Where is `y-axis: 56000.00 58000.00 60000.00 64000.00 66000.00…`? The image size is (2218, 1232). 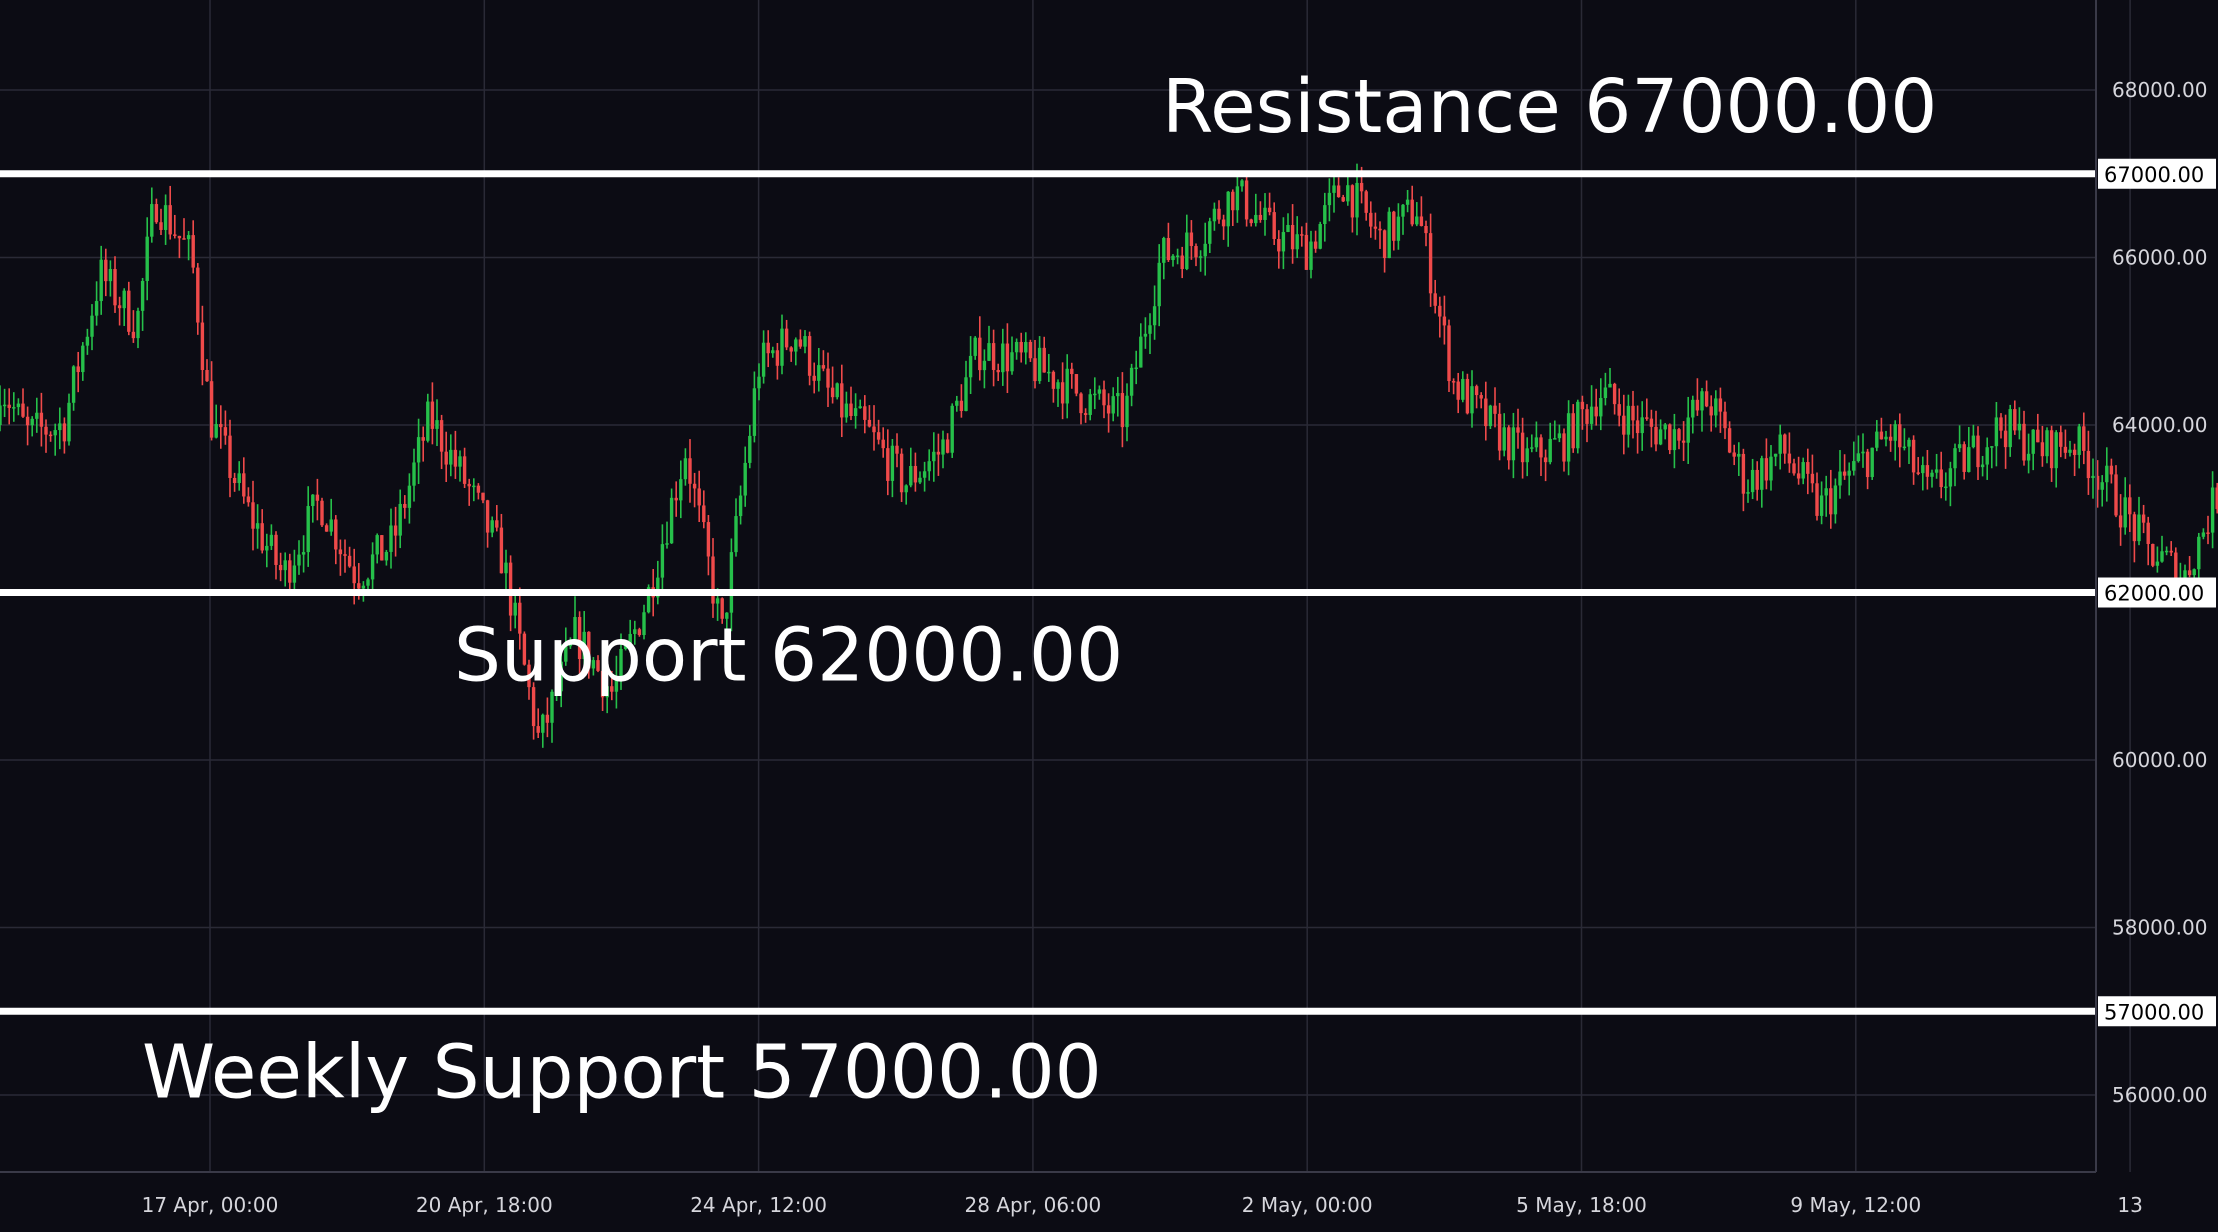 y-axis: 56000.00 58000.00 60000.00 64000.00 66000.00… is located at coordinates (2159, 592).